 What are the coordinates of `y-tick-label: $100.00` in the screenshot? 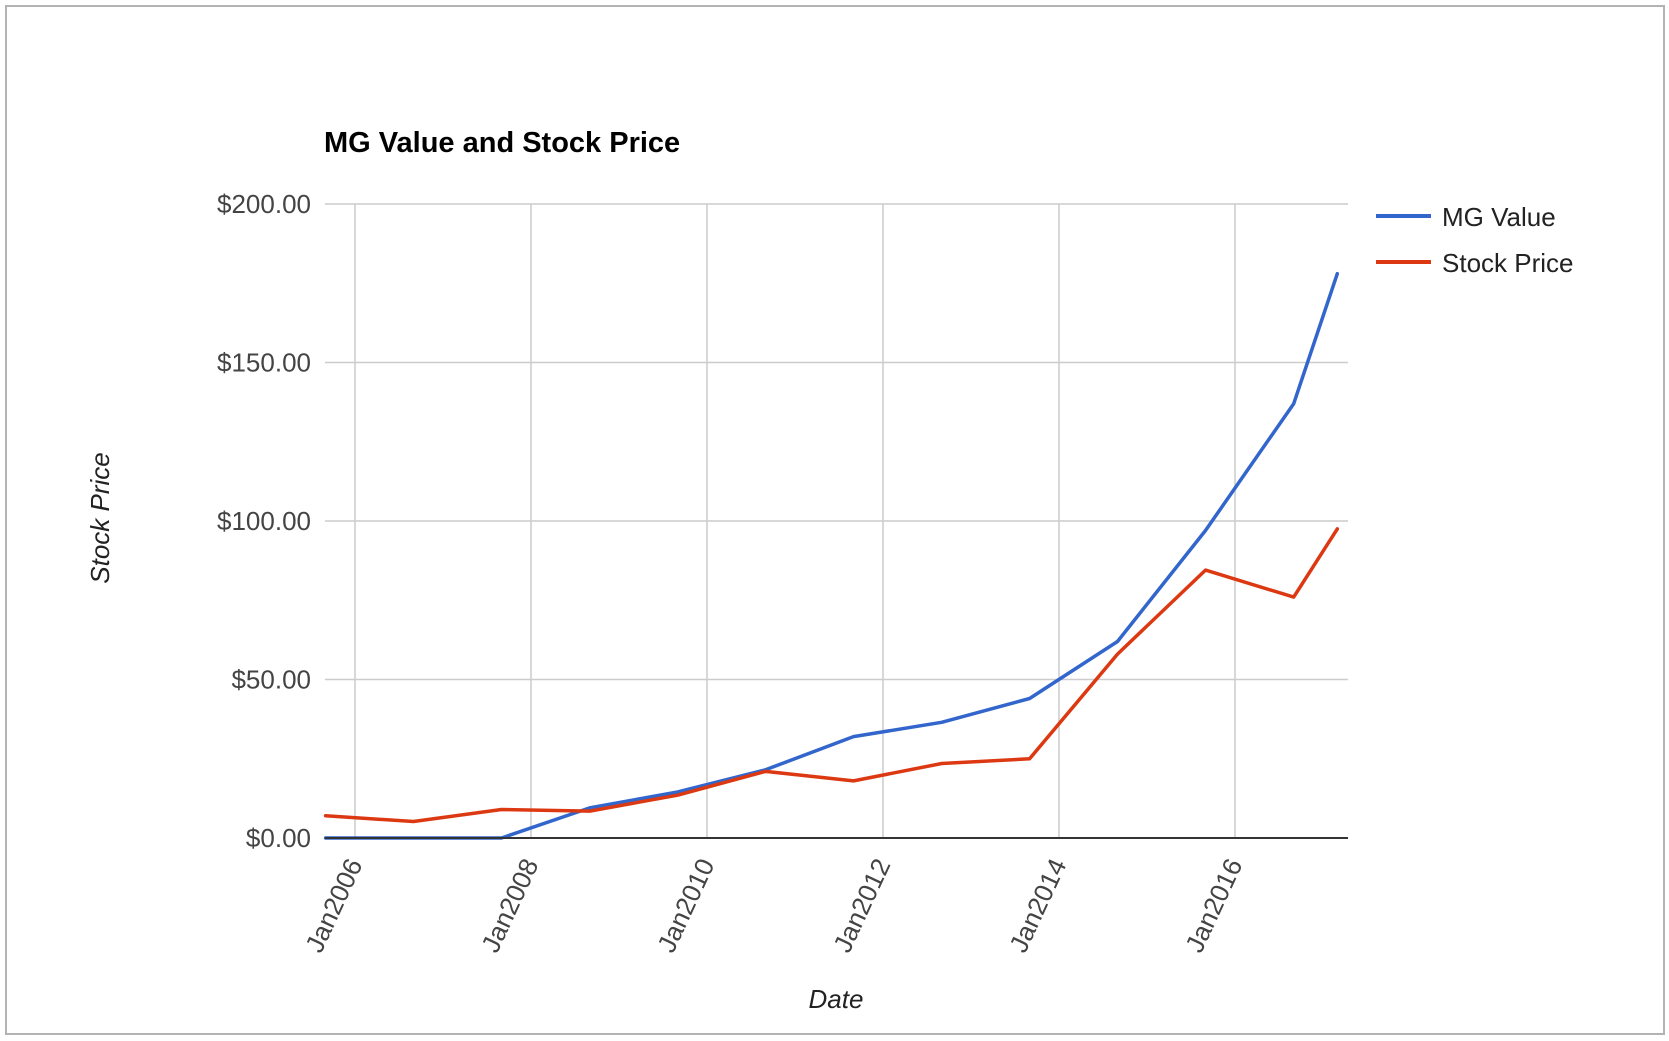 It's located at (264, 521).